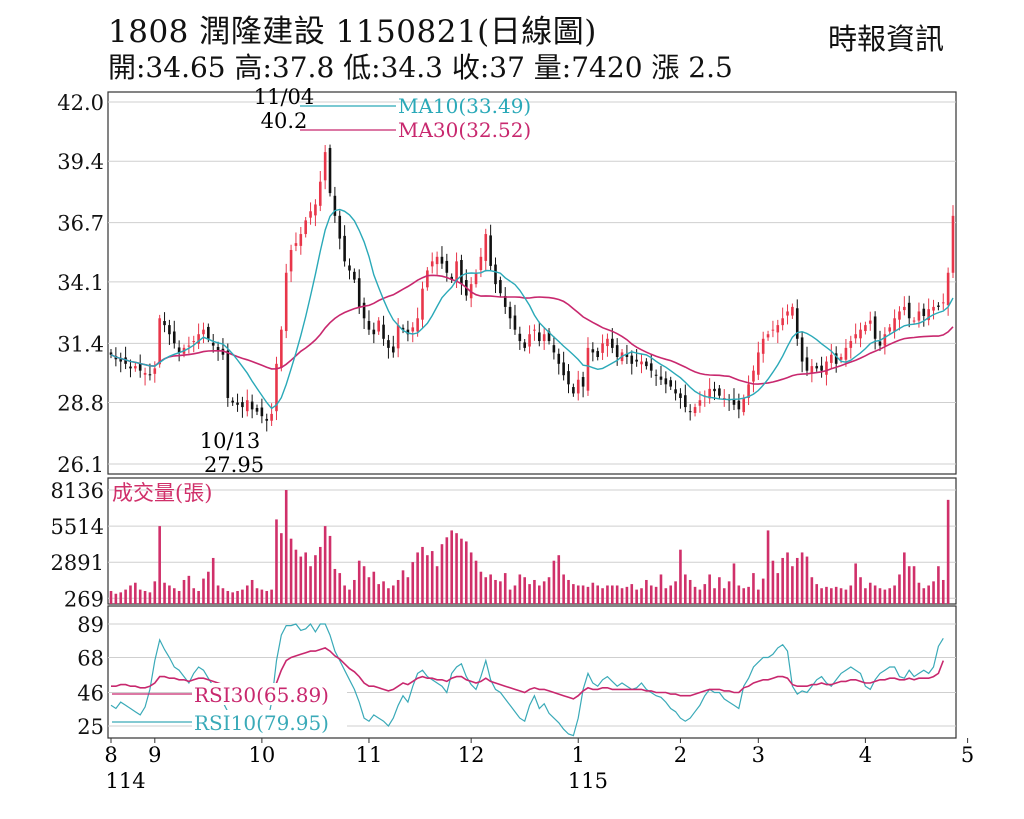 The height and width of the screenshot is (819, 1024). I want to click on x-month-label: 1, so click(578, 755).